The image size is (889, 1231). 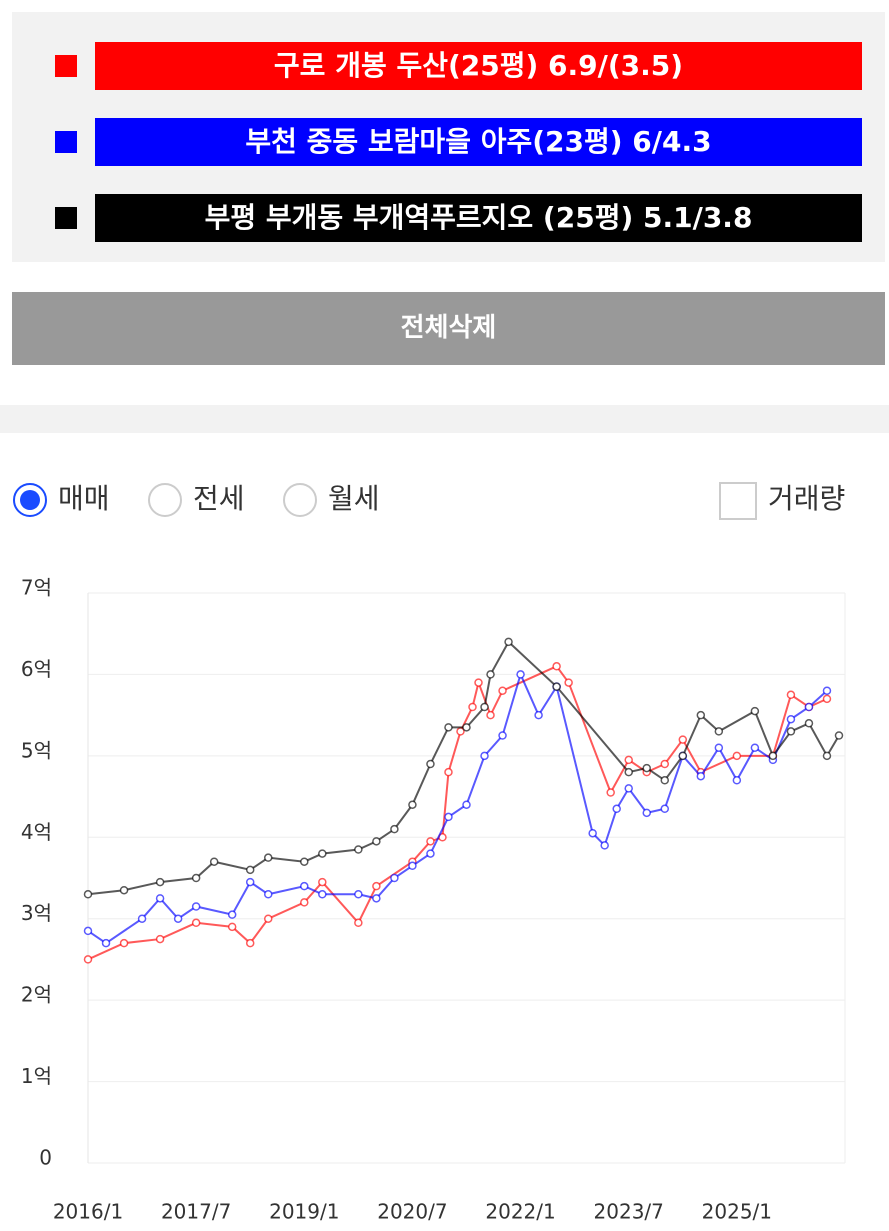 I want to click on legend-row: 부천 중동 보람마을 아주(23평) 6/4.3, so click(x=448, y=142).